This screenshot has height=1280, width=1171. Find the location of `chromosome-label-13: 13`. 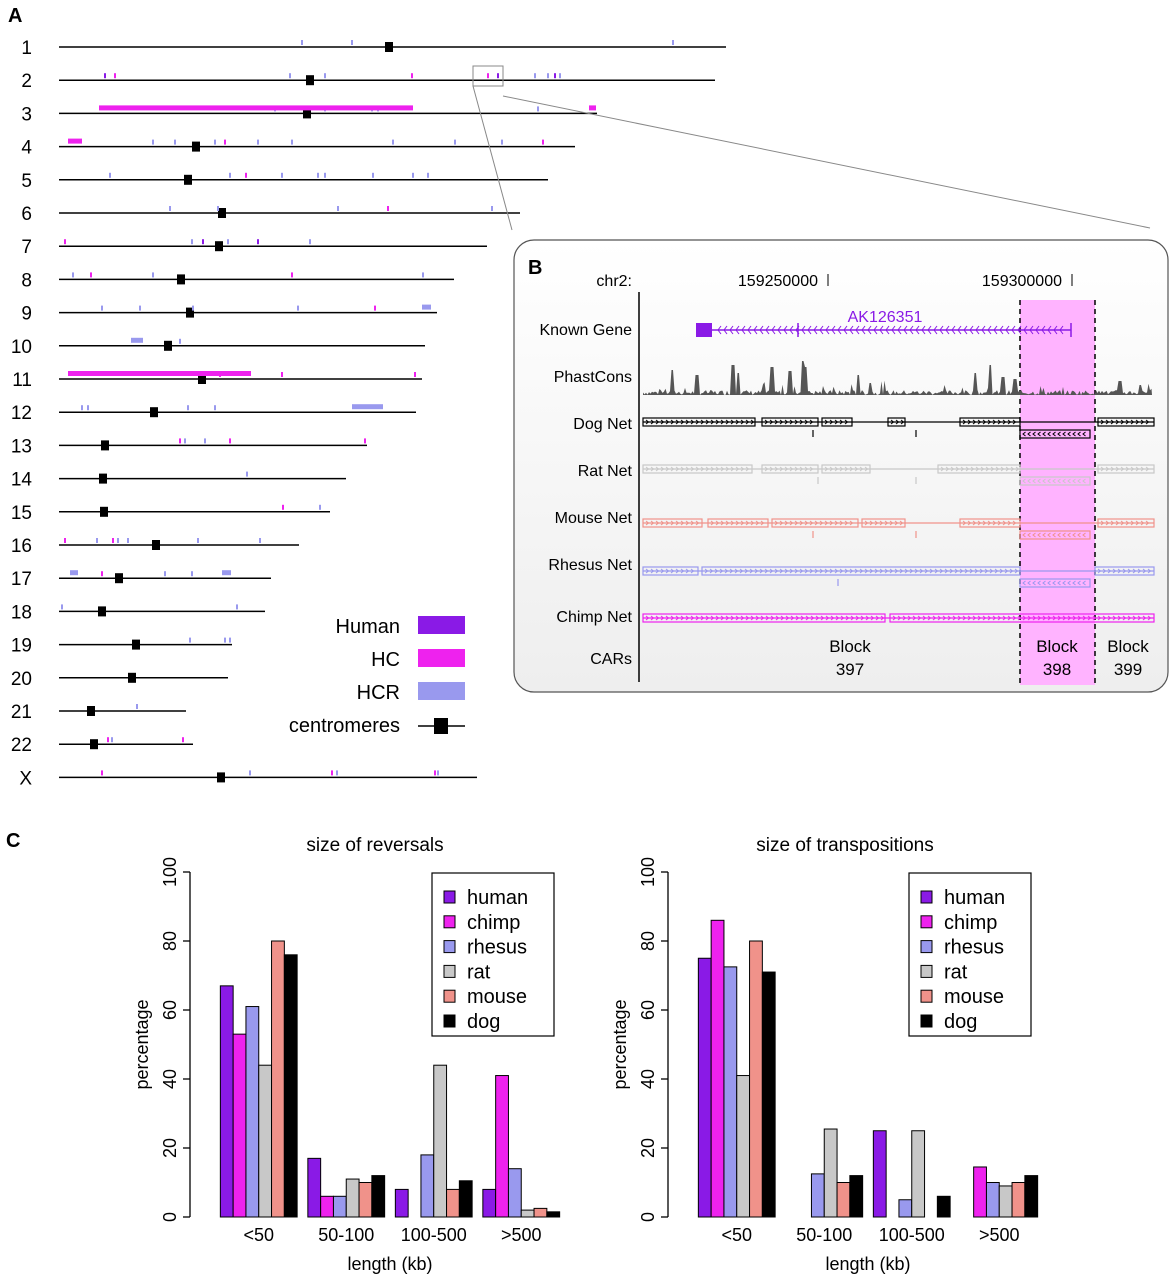

chromosome-label-13: 13 is located at coordinates (21, 446).